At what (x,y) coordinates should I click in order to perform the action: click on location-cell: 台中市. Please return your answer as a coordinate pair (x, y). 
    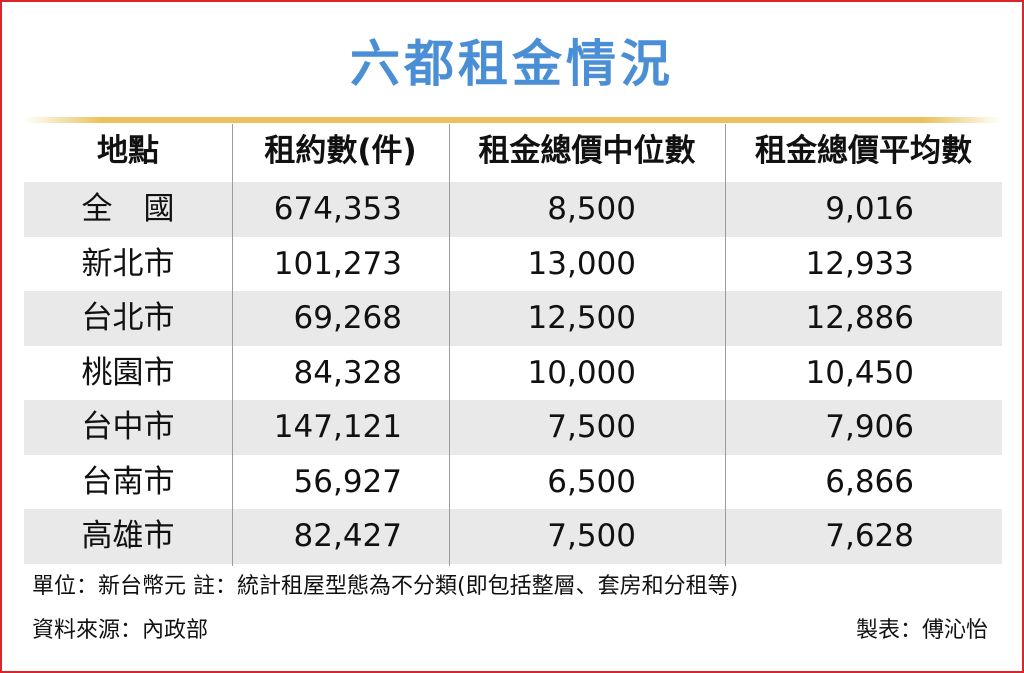
    Looking at the image, I should click on (128, 427).